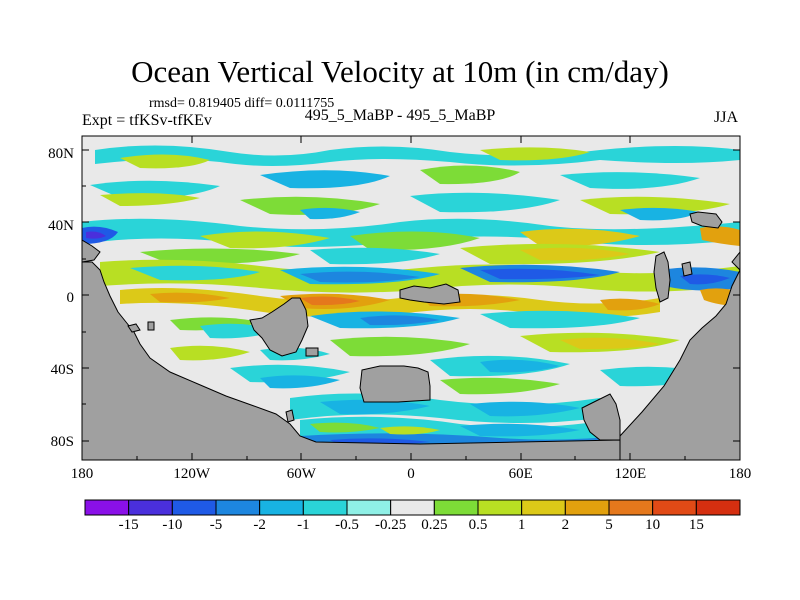 This screenshot has height=600, width=800. What do you see at coordinates (147, 120) in the screenshot?
I see `experiment-label: Expt = tfKSv-tfKEv` at bounding box center [147, 120].